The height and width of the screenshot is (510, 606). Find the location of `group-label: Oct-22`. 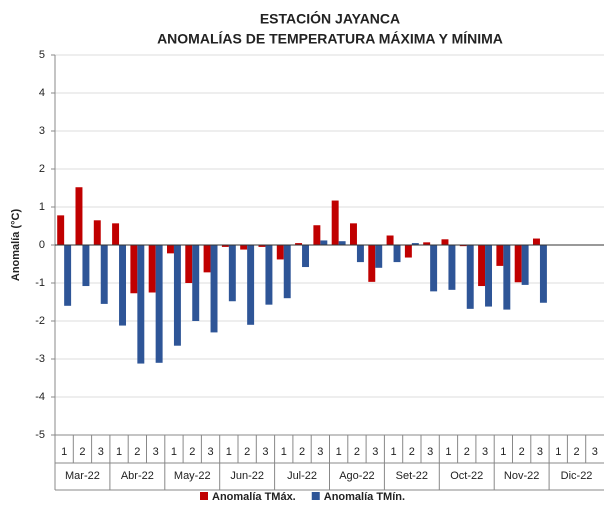

group-label: Oct-22 is located at coordinates (466, 476).